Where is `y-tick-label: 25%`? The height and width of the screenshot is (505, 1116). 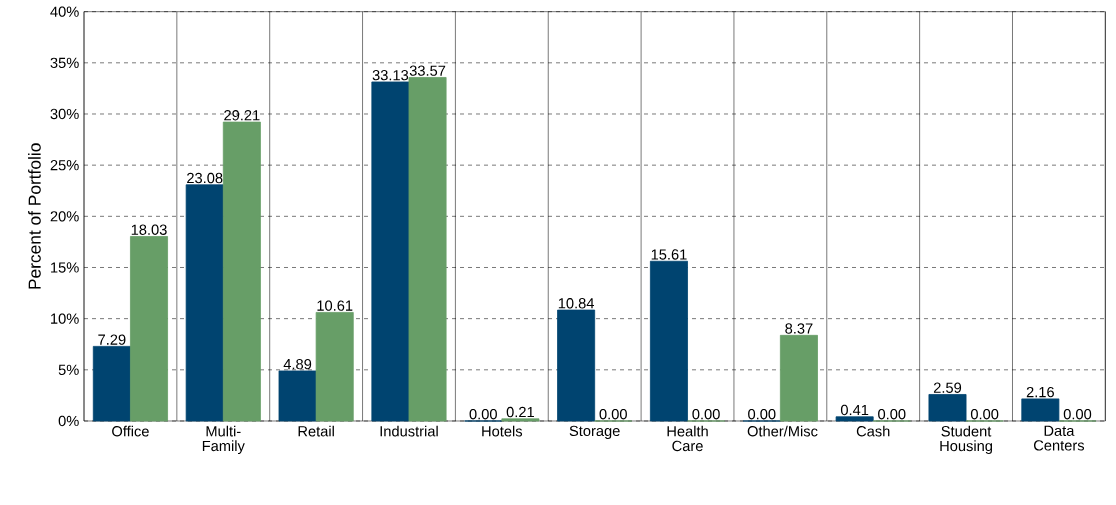 y-tick-label: 25% is located at coordinates (64, 165).